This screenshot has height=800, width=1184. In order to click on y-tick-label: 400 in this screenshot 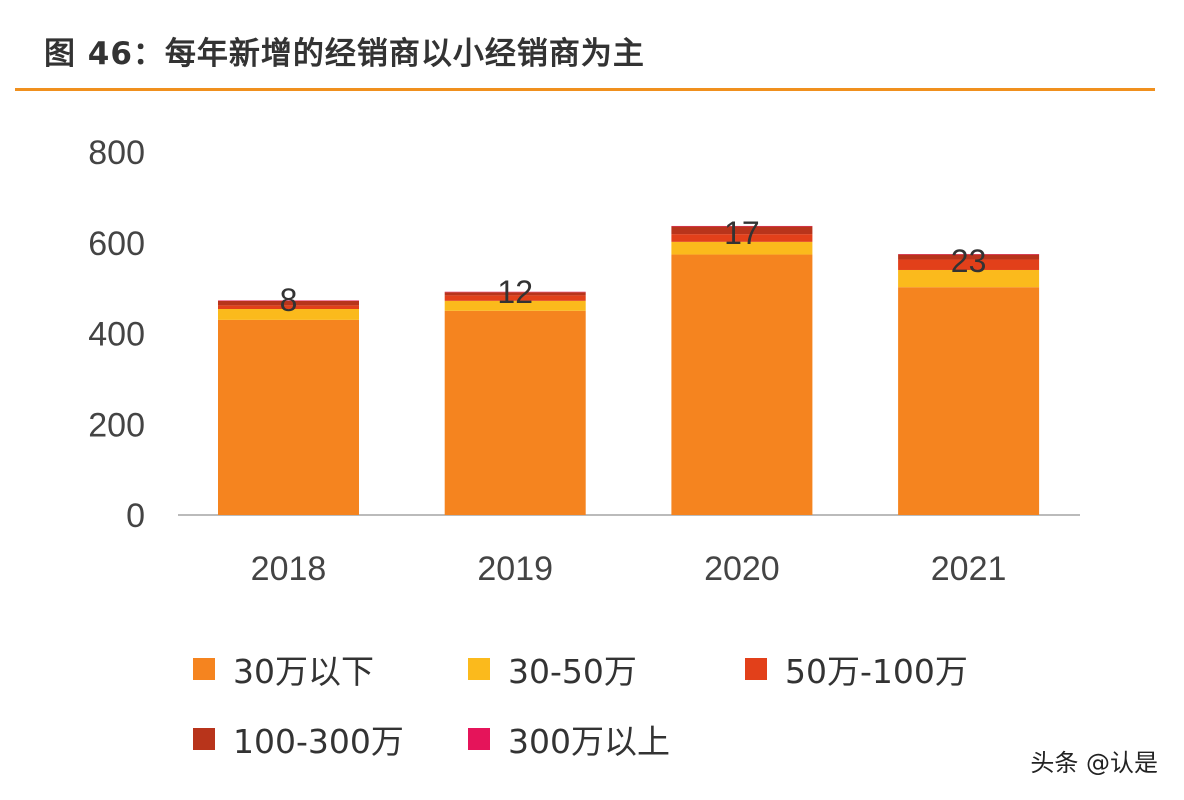, I will do `click(116, 335)`.